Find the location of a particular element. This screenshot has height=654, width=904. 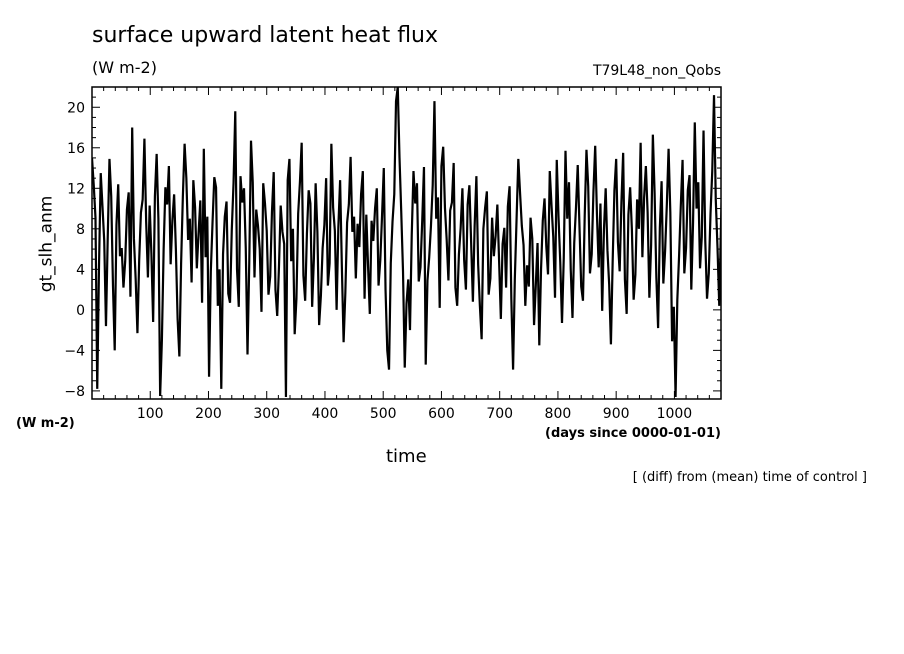

x-tick-label: 800 is located at coordinates (558, 414).